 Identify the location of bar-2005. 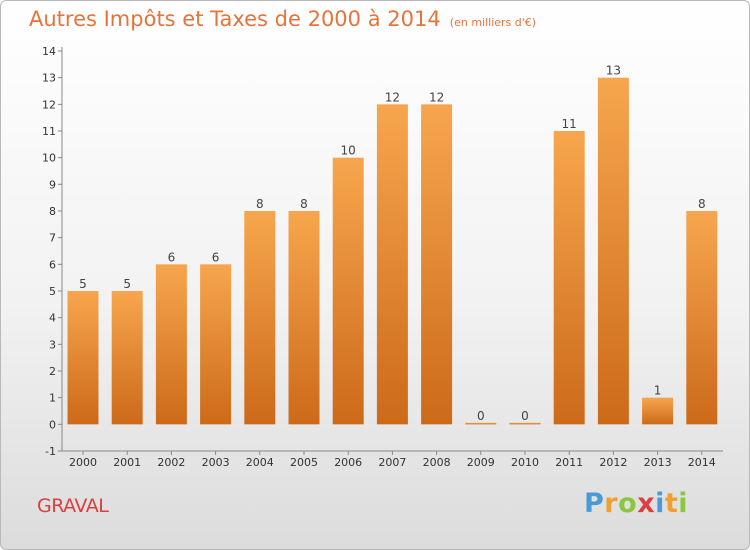
(304, 318).